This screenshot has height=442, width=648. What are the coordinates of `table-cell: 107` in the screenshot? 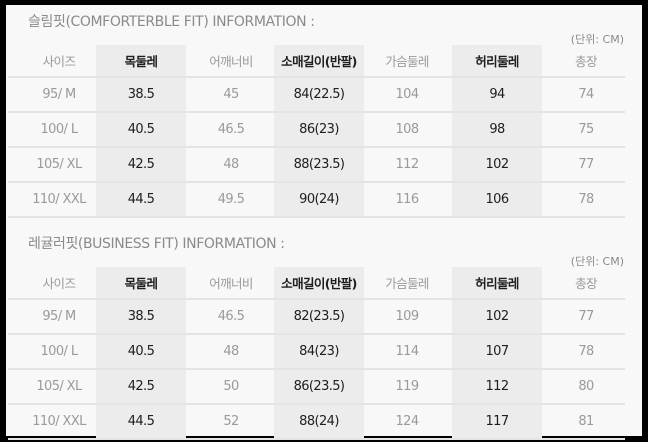 It's located at (497, 351).